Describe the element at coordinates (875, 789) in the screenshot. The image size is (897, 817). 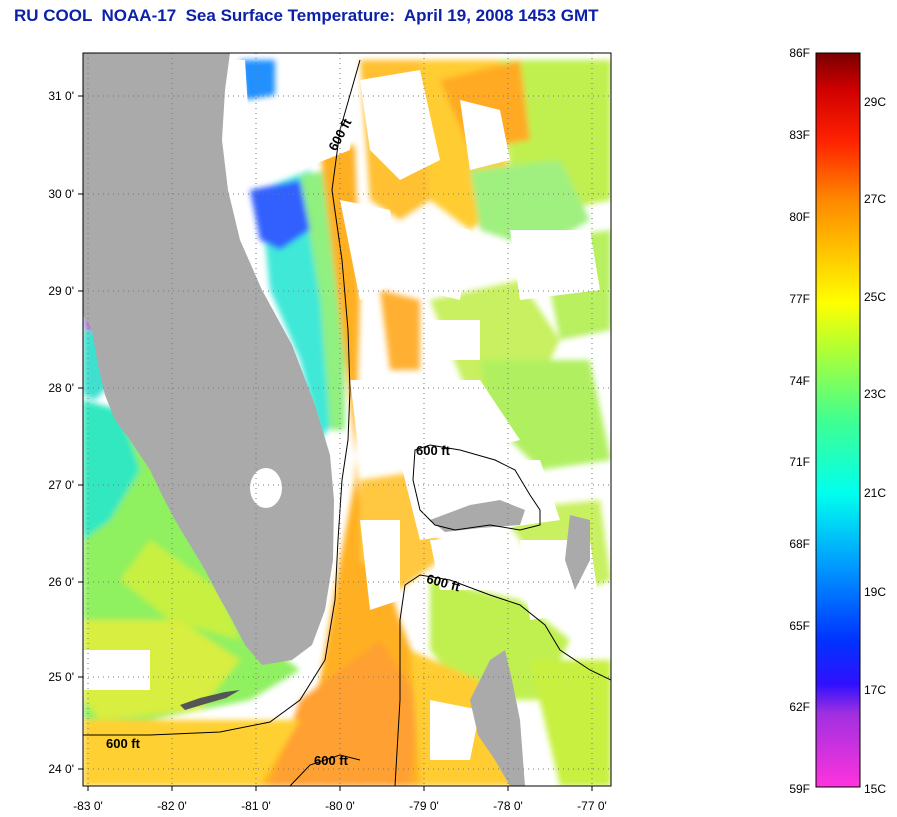
I see `colorbar-c-label: 15C` at that location.